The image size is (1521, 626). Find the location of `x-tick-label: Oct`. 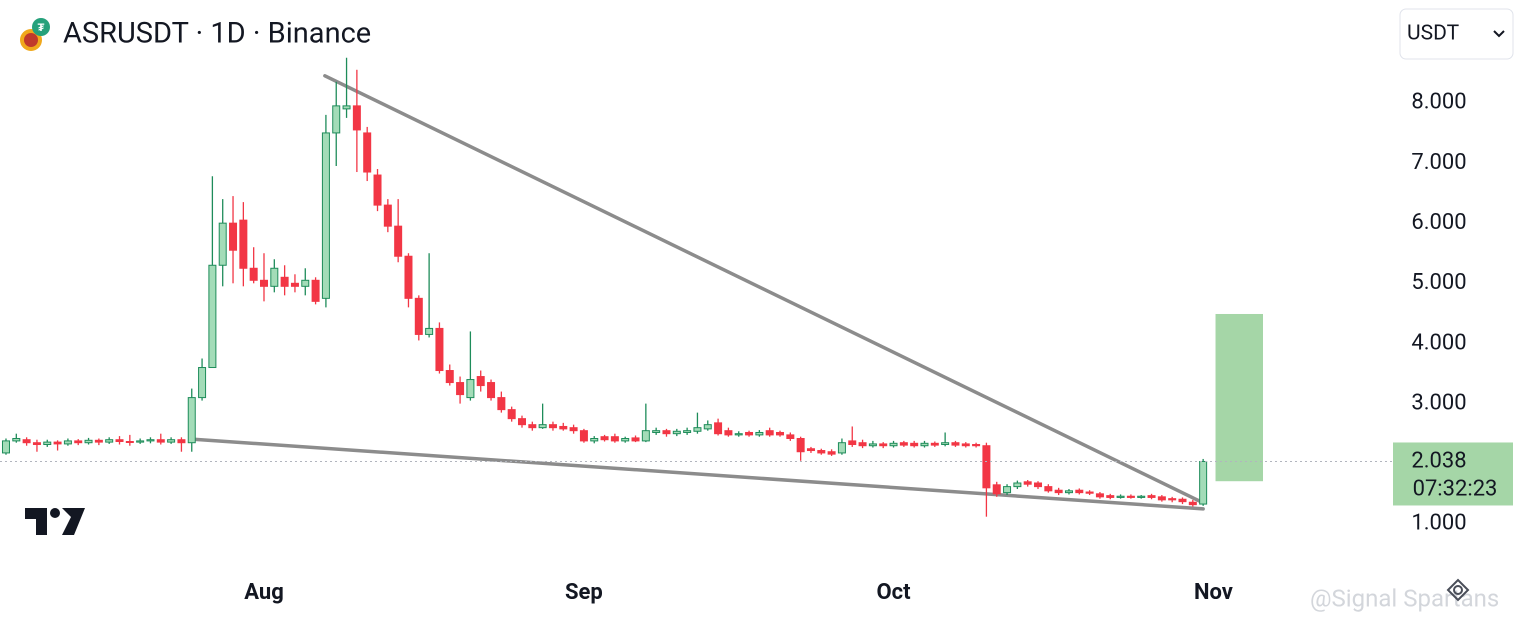

x-tick-label: Oct is located at coordinates (893, 592).